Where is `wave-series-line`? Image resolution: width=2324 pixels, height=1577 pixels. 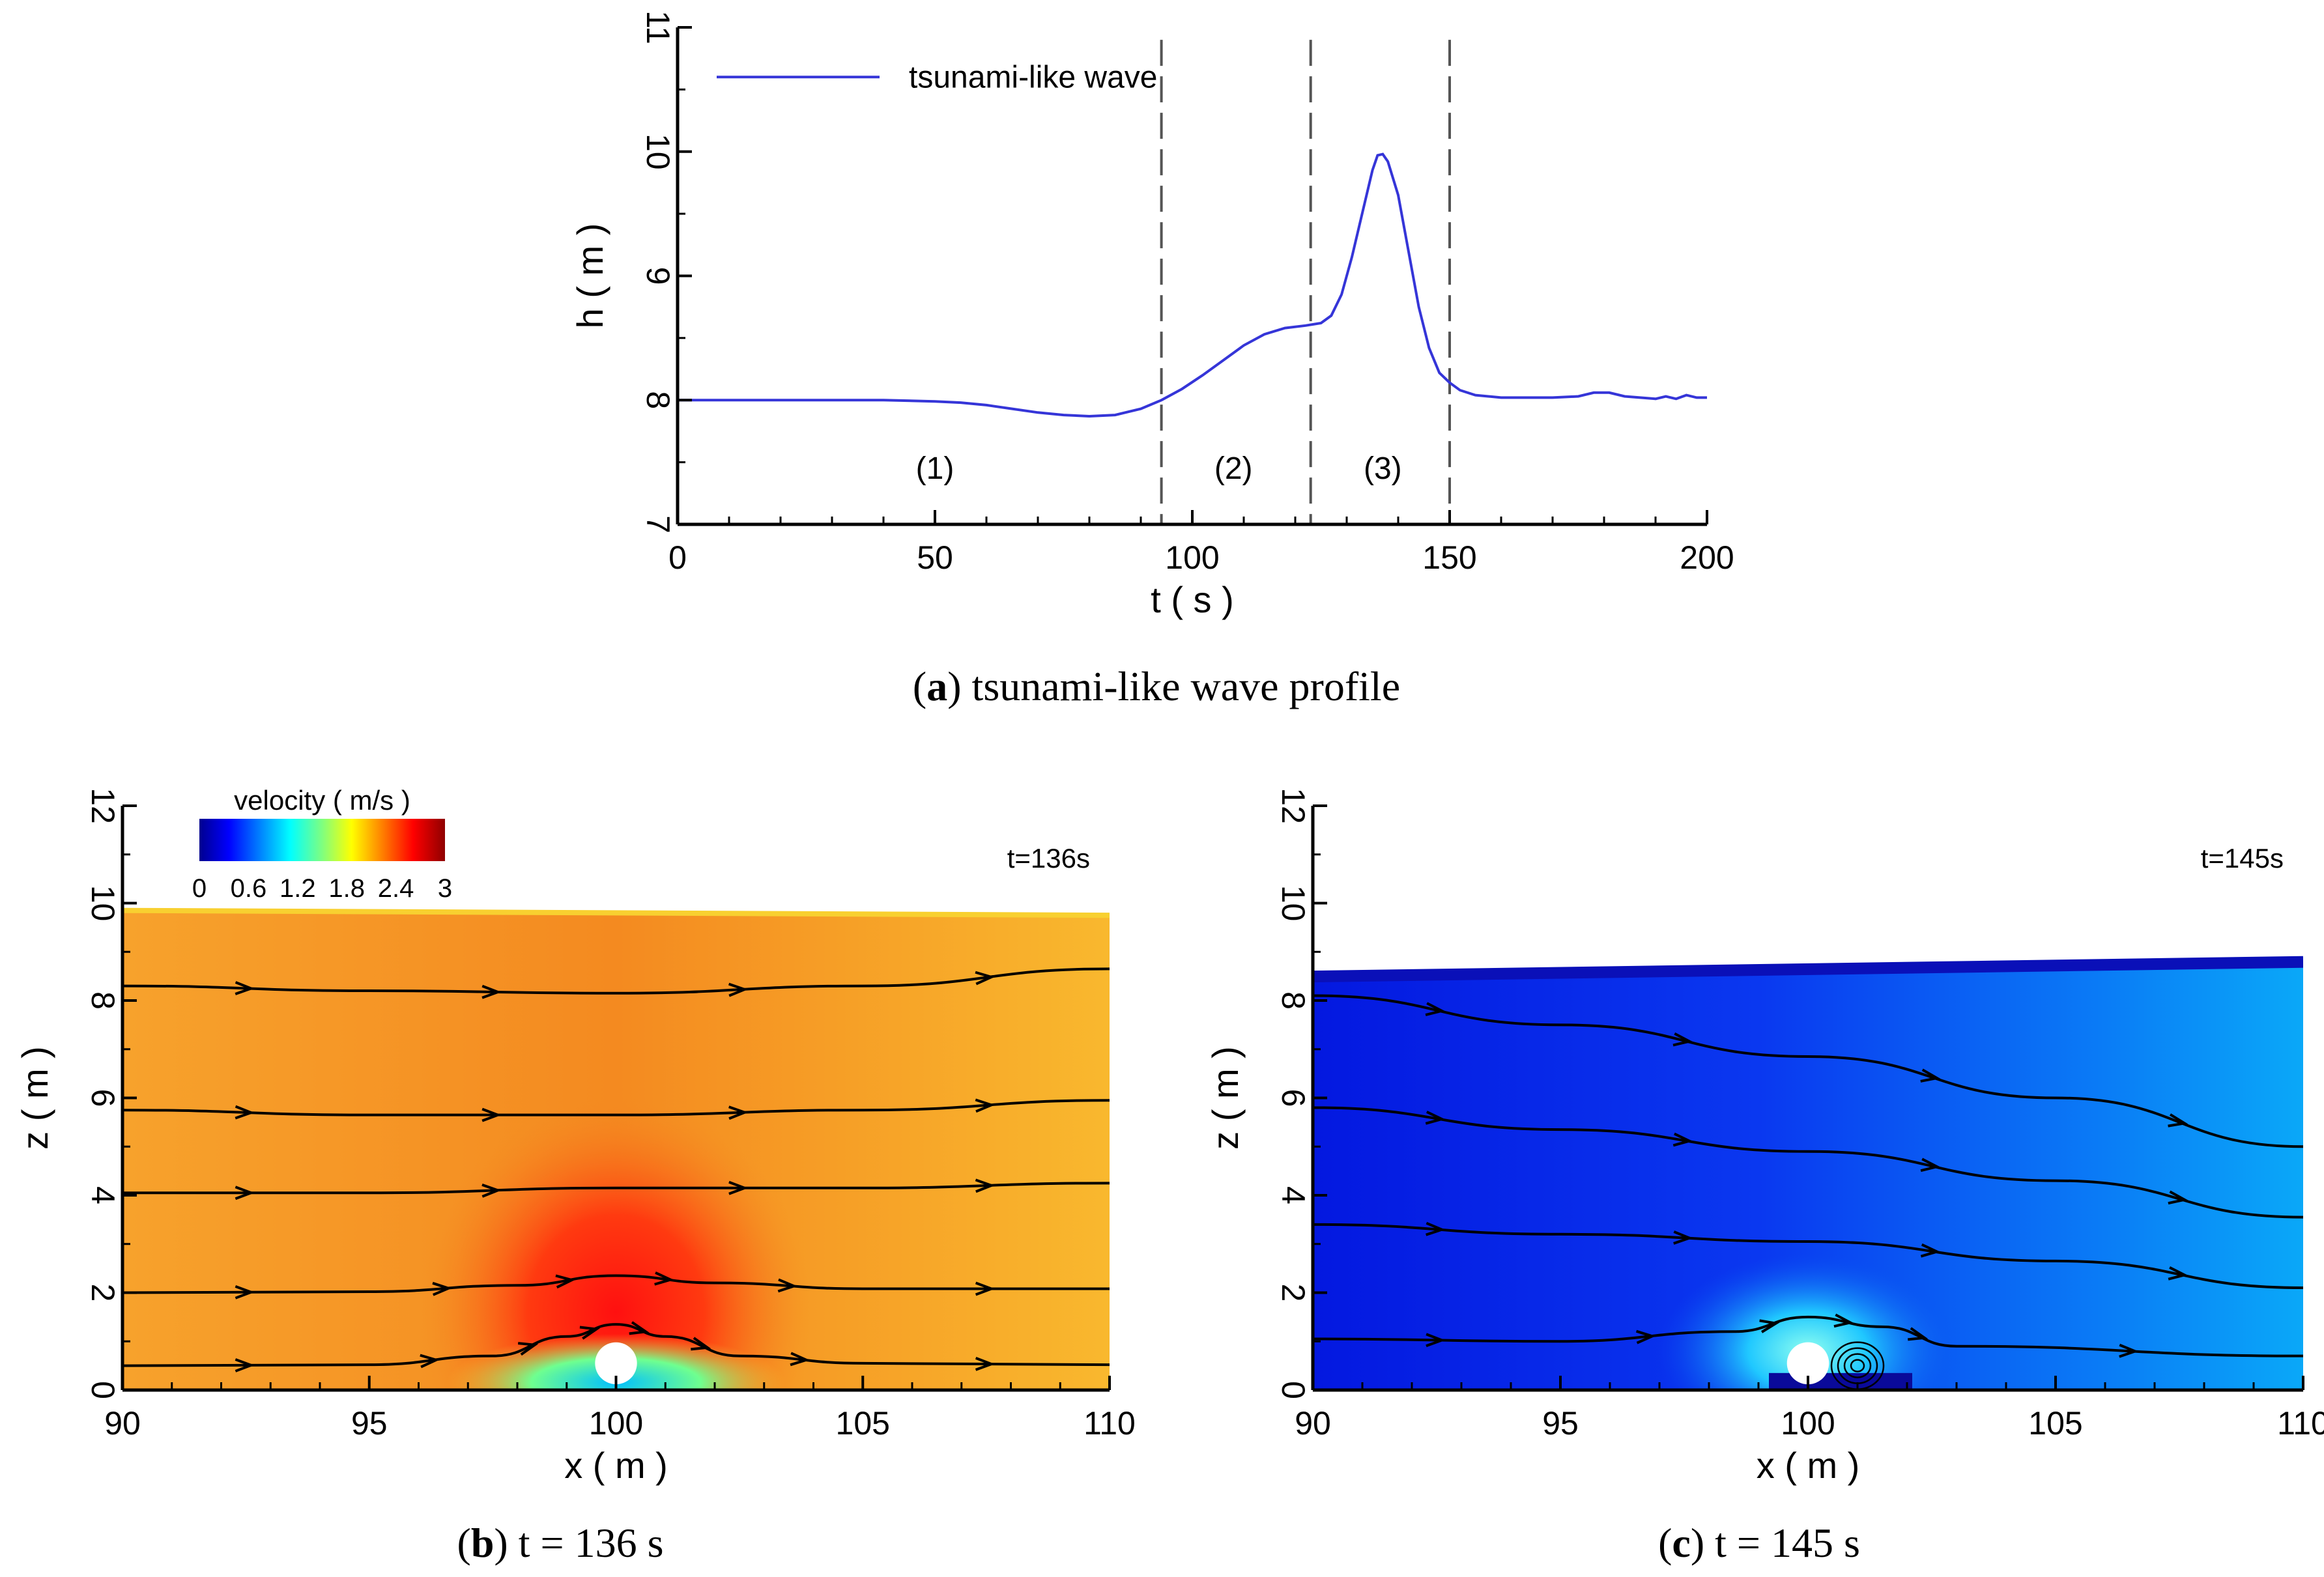 wave-series-line is located at coordinates (1192, 285).